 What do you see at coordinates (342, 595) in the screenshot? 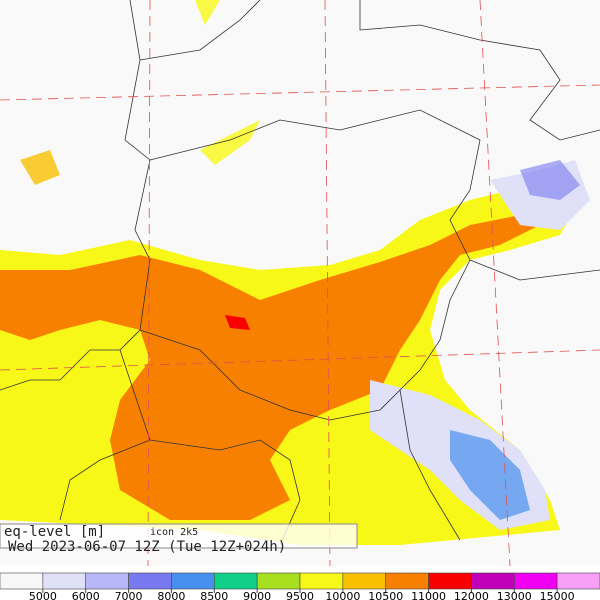
I see `tick-label: 10000` at bounding box center [342, 595].